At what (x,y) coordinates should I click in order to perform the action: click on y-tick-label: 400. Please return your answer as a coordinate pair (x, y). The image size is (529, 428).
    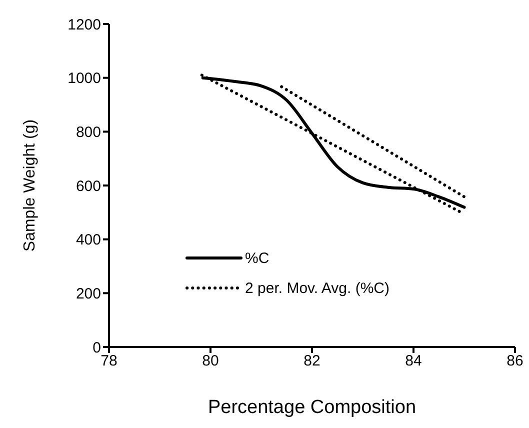
    Looking at the image, I should click on (88, 240).